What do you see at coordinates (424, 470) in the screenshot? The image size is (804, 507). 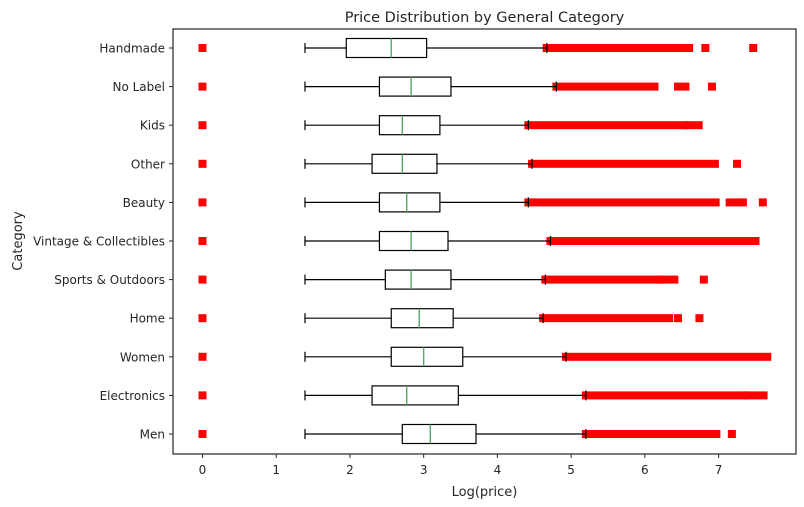 I see `x-tick-label: 3` at bounding box center [424, 470].